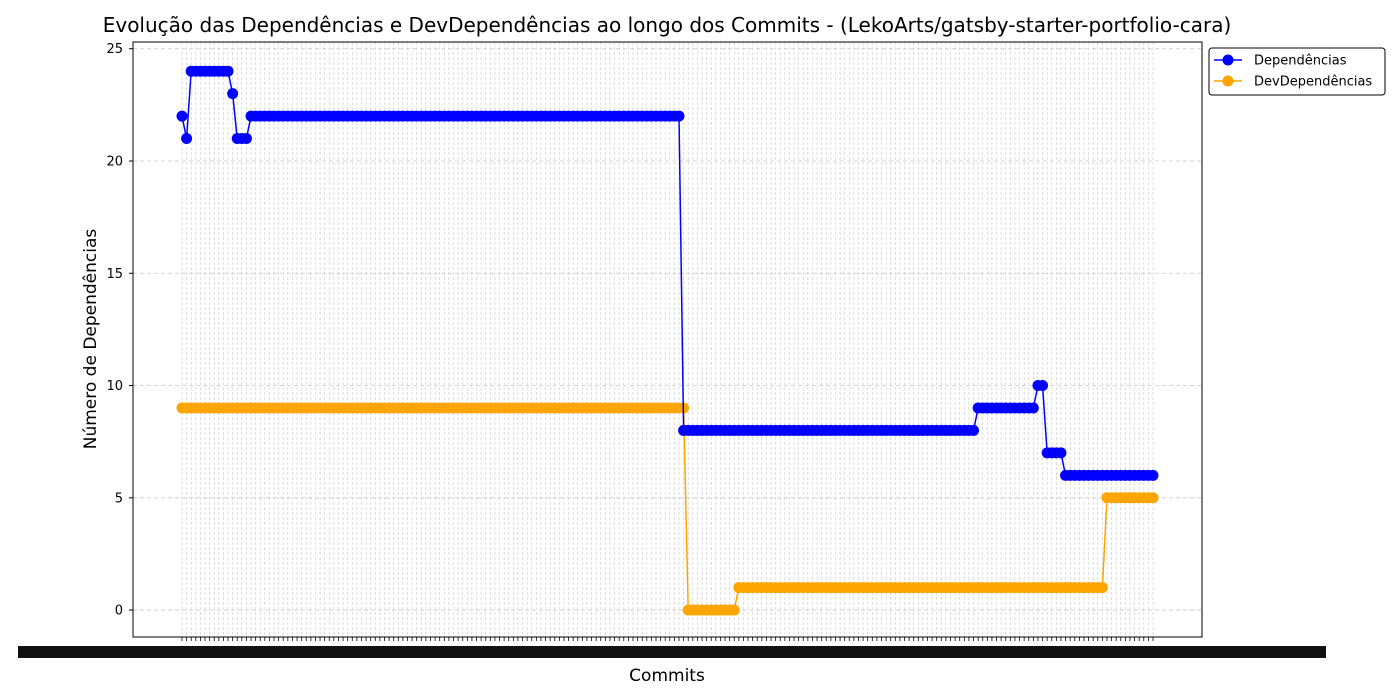 This screenshot has height=700, width=1400. I want to click on y-tick-label: 5, so click(119, 498).